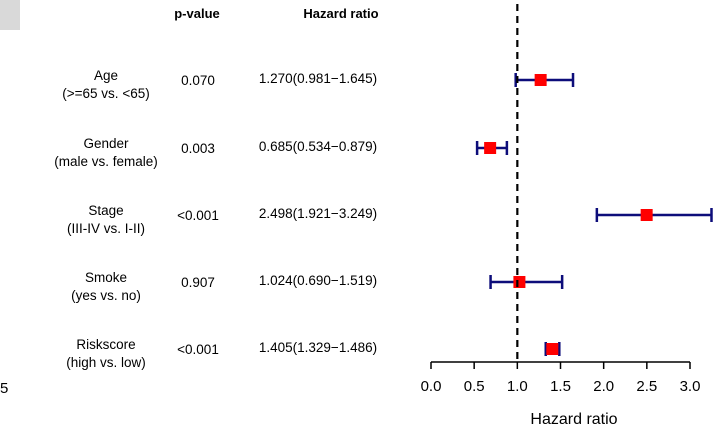 This screenshot has height=437, width=720. I want to click on row-pvalue: 0.070, so click(198, 80).